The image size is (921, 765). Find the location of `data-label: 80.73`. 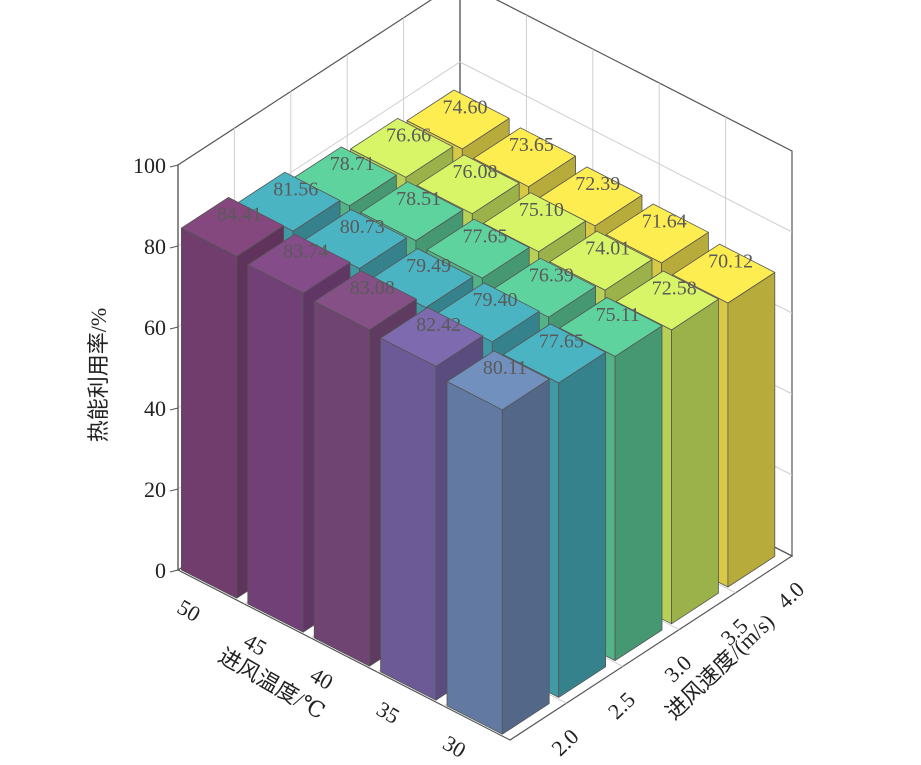

data-label: 80.73 is located at coordinates (362, 227).